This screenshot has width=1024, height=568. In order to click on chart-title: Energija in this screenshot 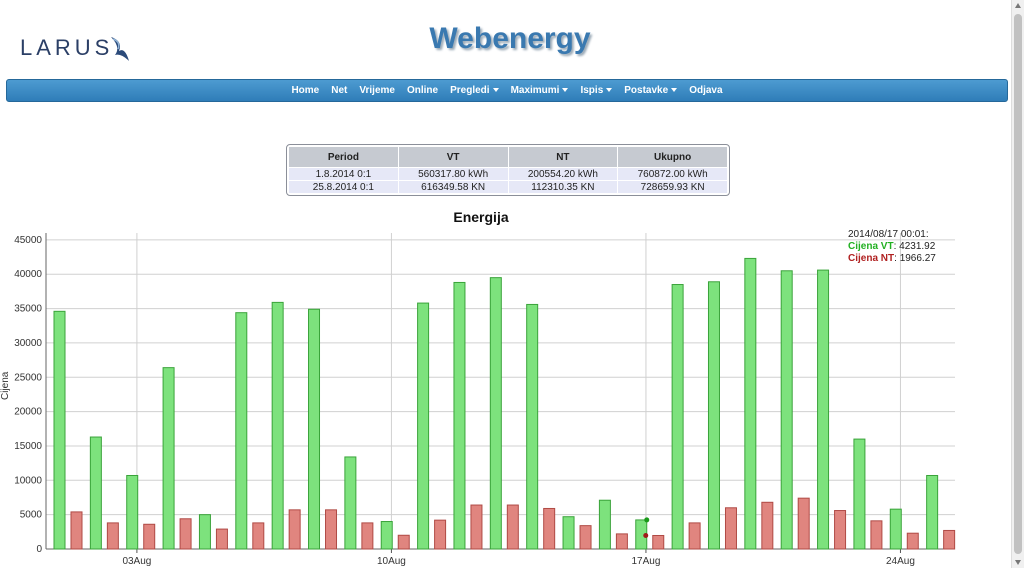, I will do `click(481, 217)`.